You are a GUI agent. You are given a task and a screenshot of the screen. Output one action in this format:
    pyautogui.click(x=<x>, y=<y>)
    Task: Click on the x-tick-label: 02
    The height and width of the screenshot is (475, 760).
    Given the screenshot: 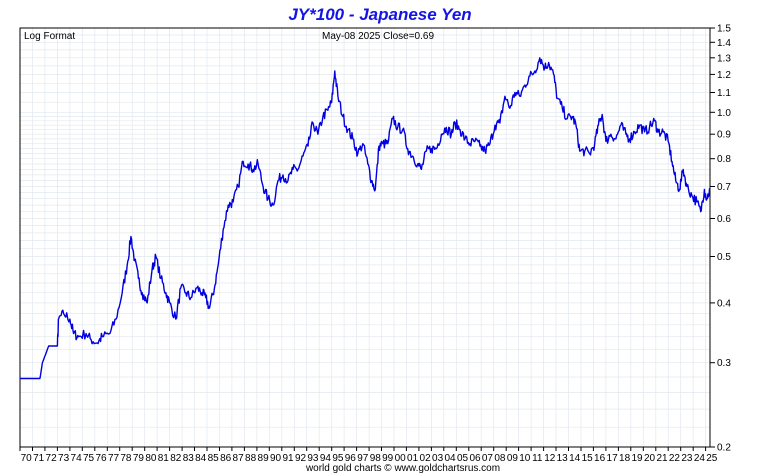 What is the action you would take?
    pyautogui.click(x=426, y=458)
    